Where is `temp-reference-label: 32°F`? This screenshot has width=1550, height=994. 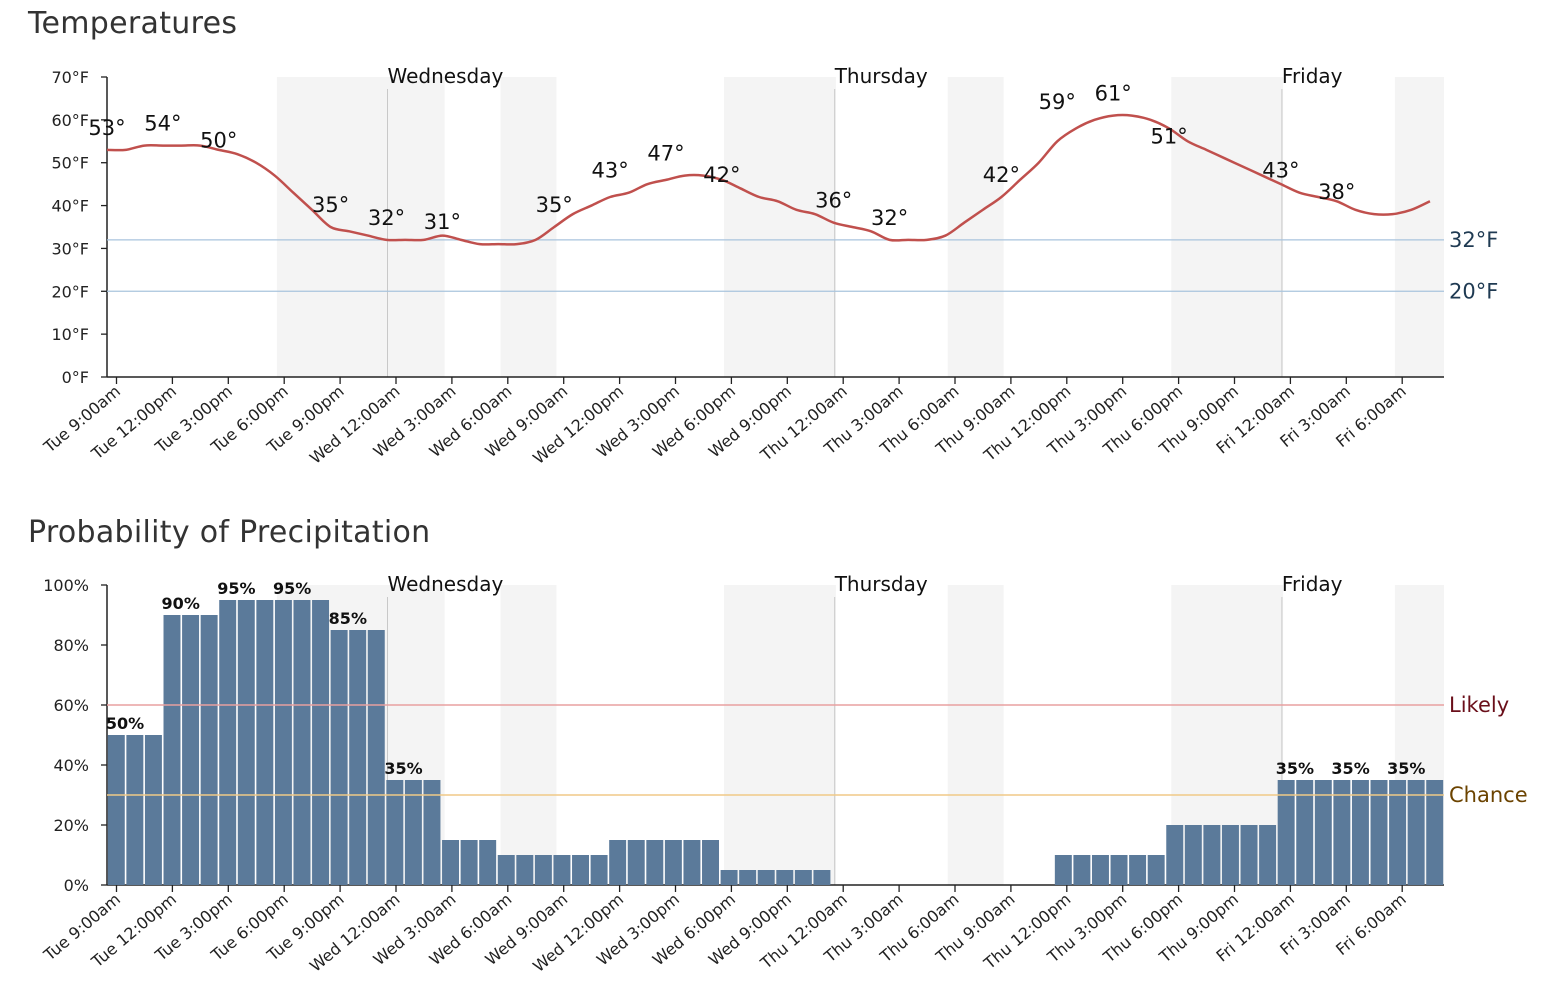
temp-reference-label: 32°F is located at coordinates (1473, 240).